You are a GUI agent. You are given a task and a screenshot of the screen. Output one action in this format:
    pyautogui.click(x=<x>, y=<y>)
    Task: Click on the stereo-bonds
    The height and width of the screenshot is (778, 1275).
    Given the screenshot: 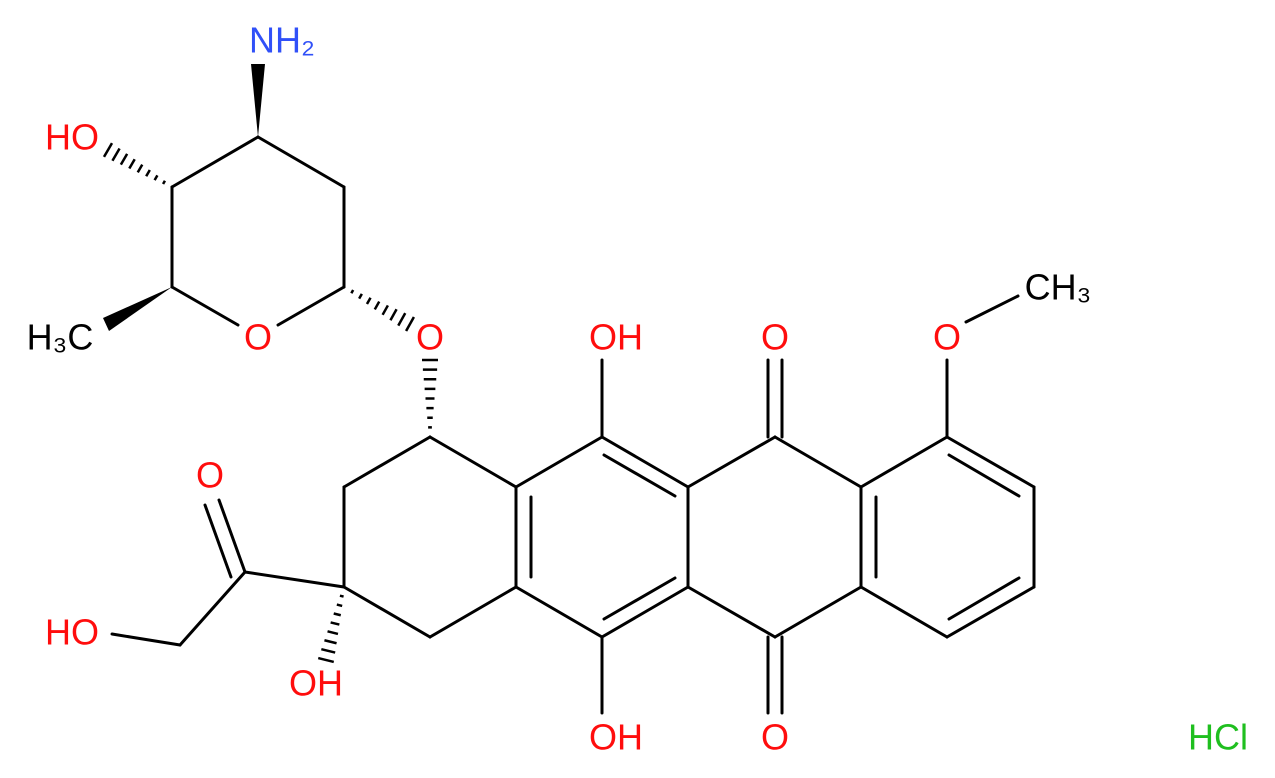 What is the action you would take?
    pyautogui.click(x=184, y=197)
    